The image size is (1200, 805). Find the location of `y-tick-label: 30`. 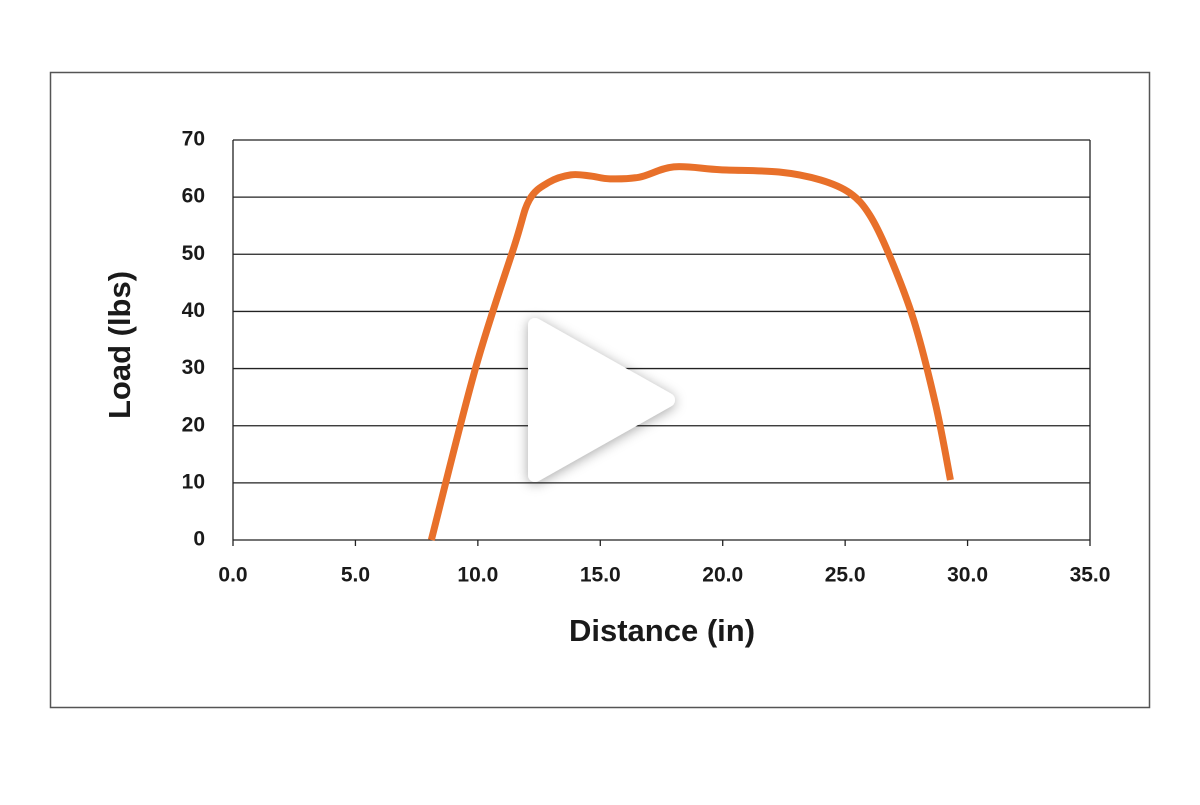

y-tick-label: 30 is located at coordinates (193, 367).